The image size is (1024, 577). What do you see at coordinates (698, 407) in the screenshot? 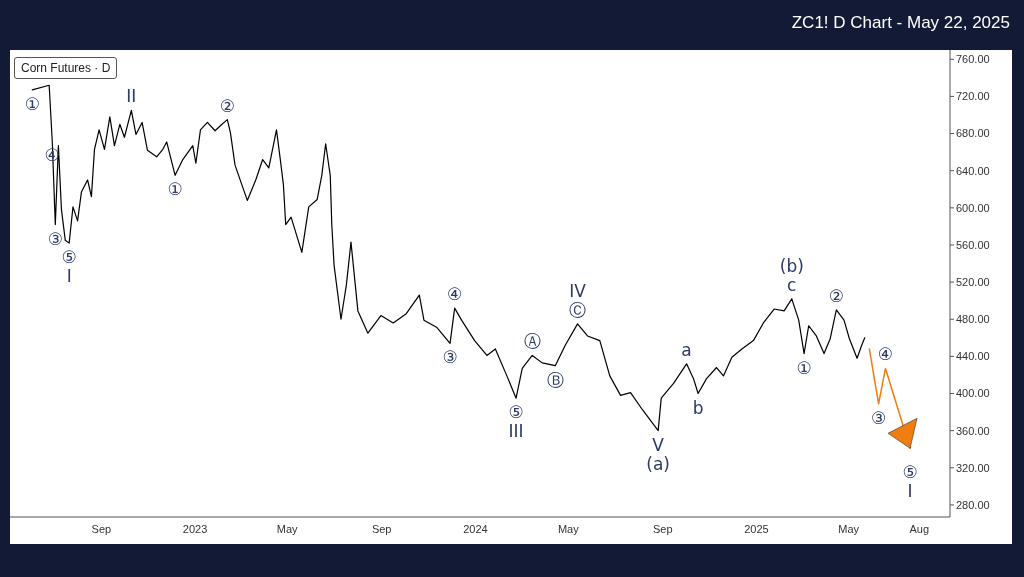
I see `annotation: b` at bounding box center [698, 407].